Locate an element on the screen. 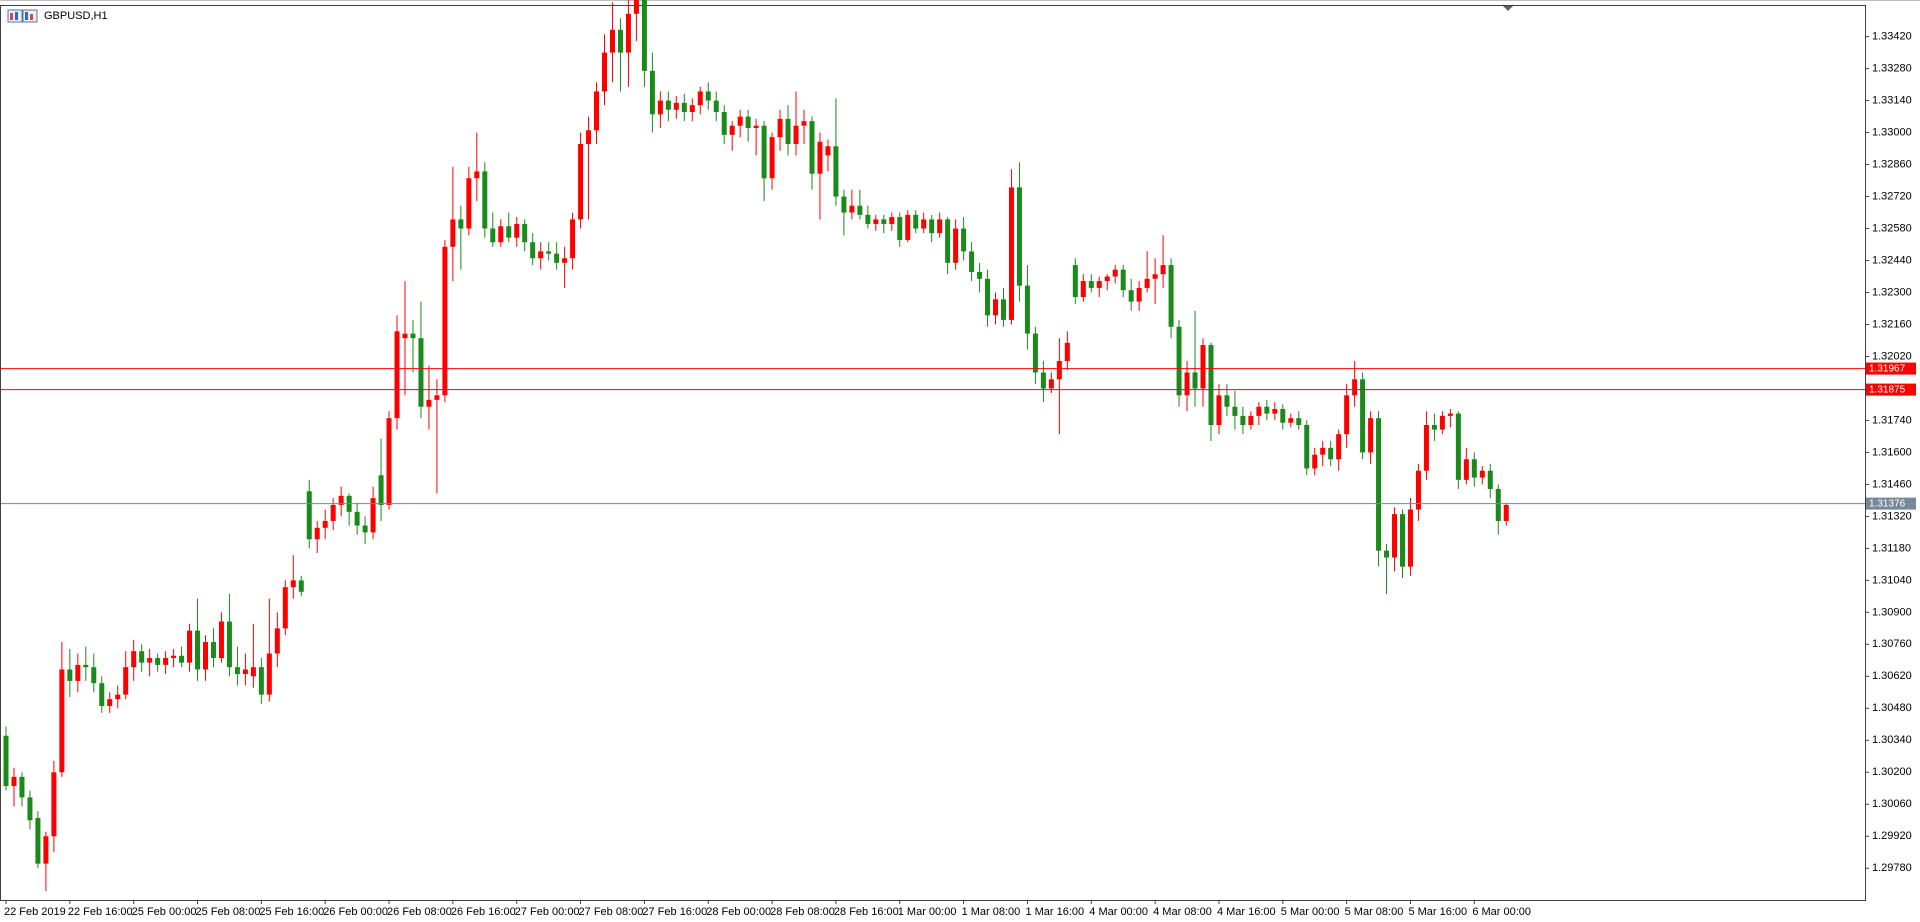  x-tick-label: 1 Mar 16:00 is located at coordinates (1054, 912).